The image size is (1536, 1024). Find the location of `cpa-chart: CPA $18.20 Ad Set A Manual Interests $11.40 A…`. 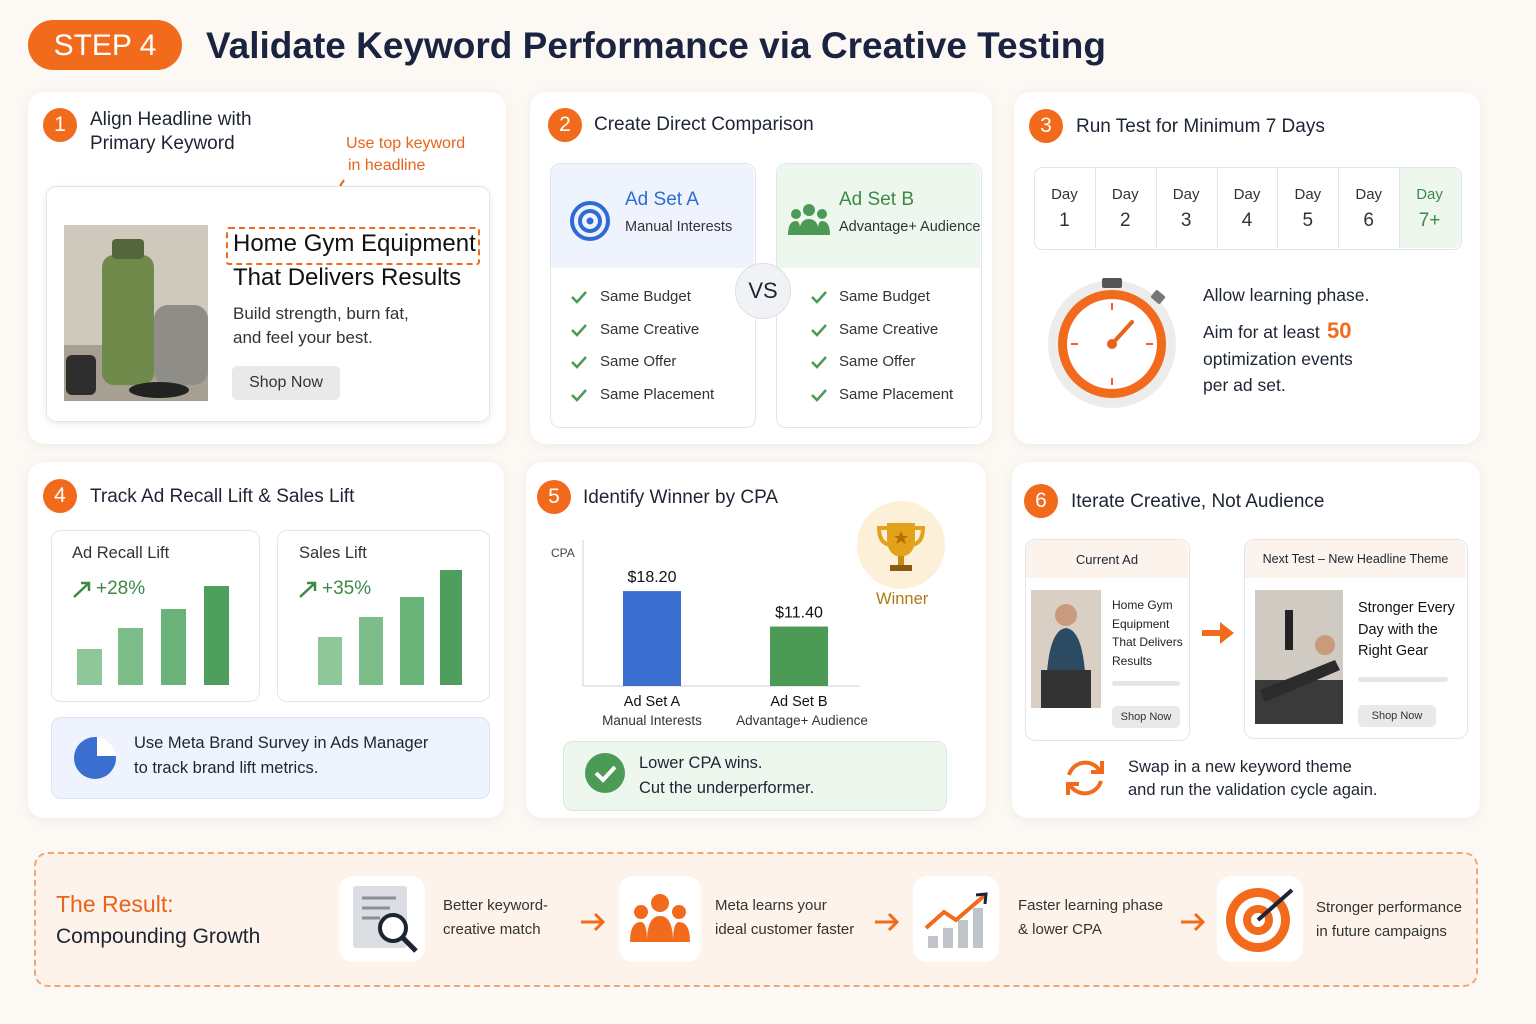

cpa-chart: CPA $18.20 Ad Set A Manual Interests $11.40 A… is located at coordinates (709, 634).